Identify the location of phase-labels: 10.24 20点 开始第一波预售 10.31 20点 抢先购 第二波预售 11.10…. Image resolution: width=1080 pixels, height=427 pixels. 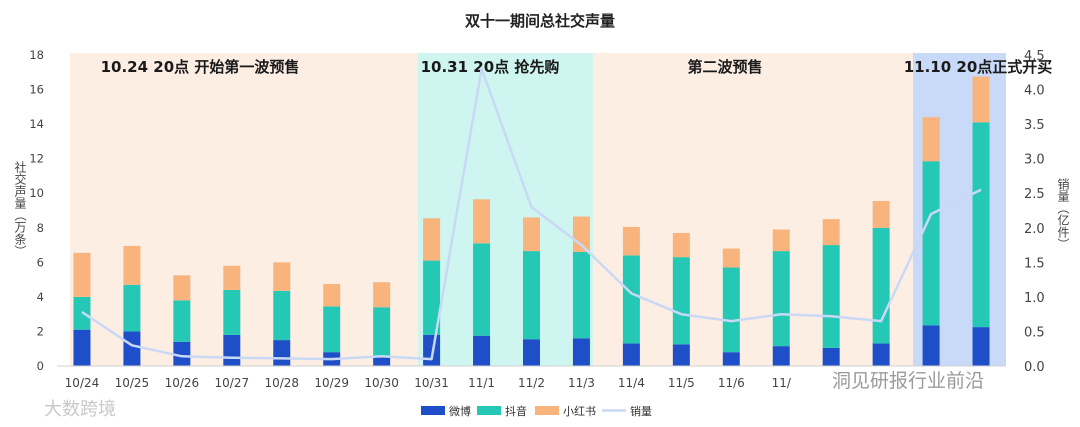
(577, 67).